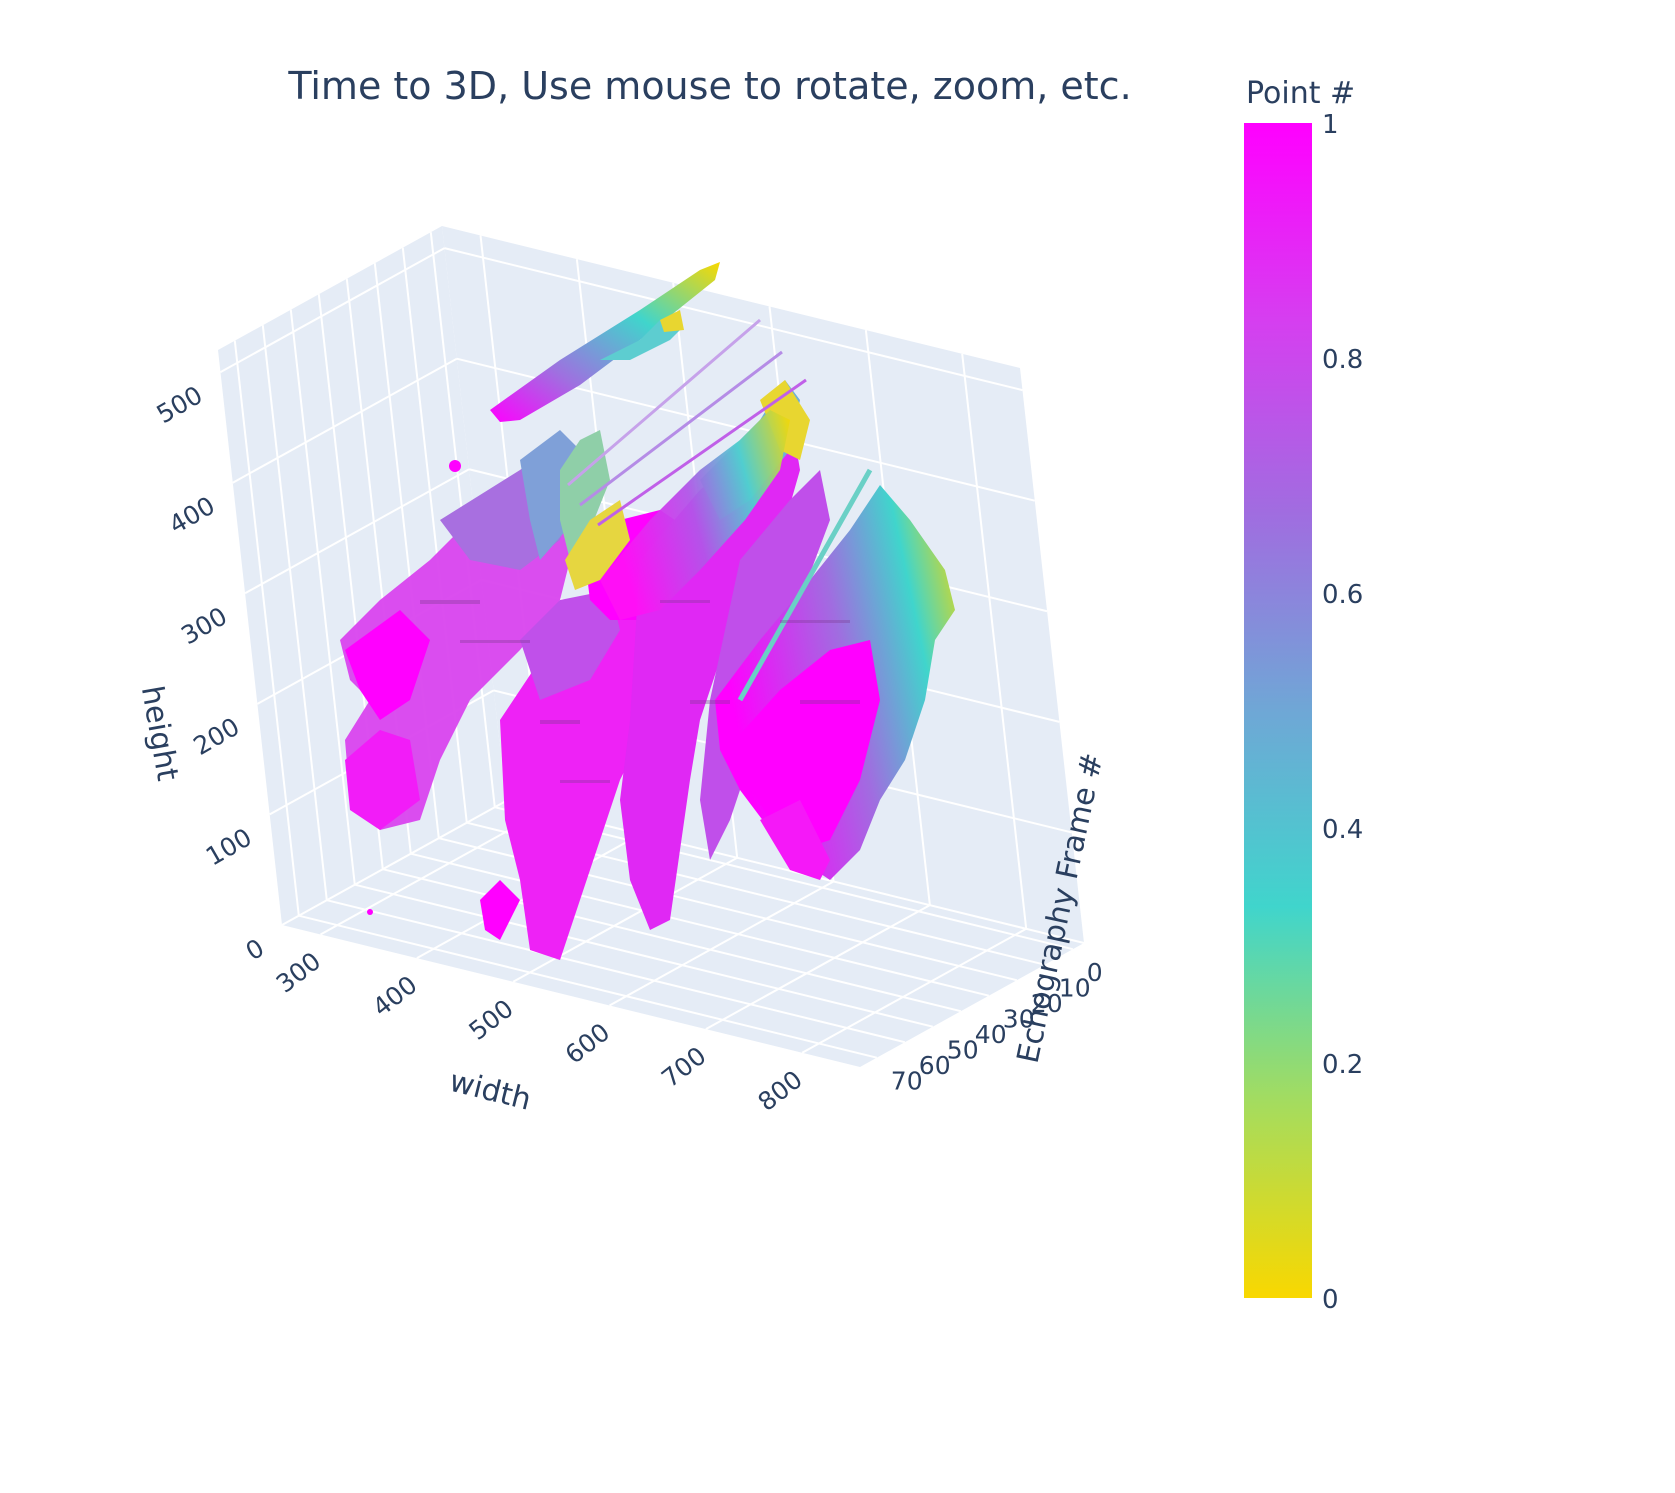 This screenshot has width=1675, height=1493. I want to click on colorbar-bar, so click(1278, 710).